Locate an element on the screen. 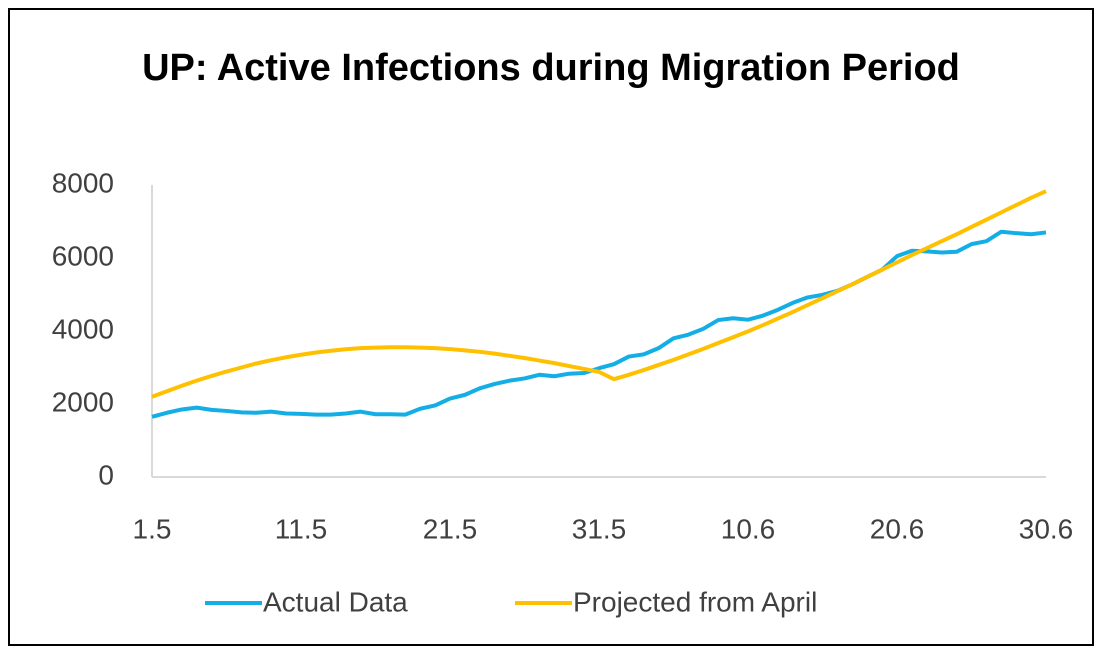  x-tick-label: 11.5 is located at coordinates (301, 528).